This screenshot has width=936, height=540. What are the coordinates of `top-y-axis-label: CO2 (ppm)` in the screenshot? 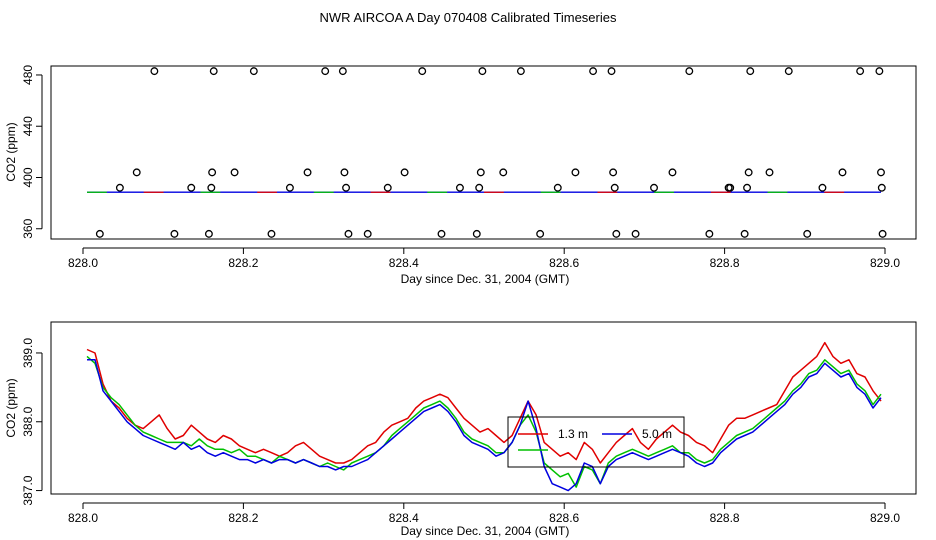 It's located at (11, 151).